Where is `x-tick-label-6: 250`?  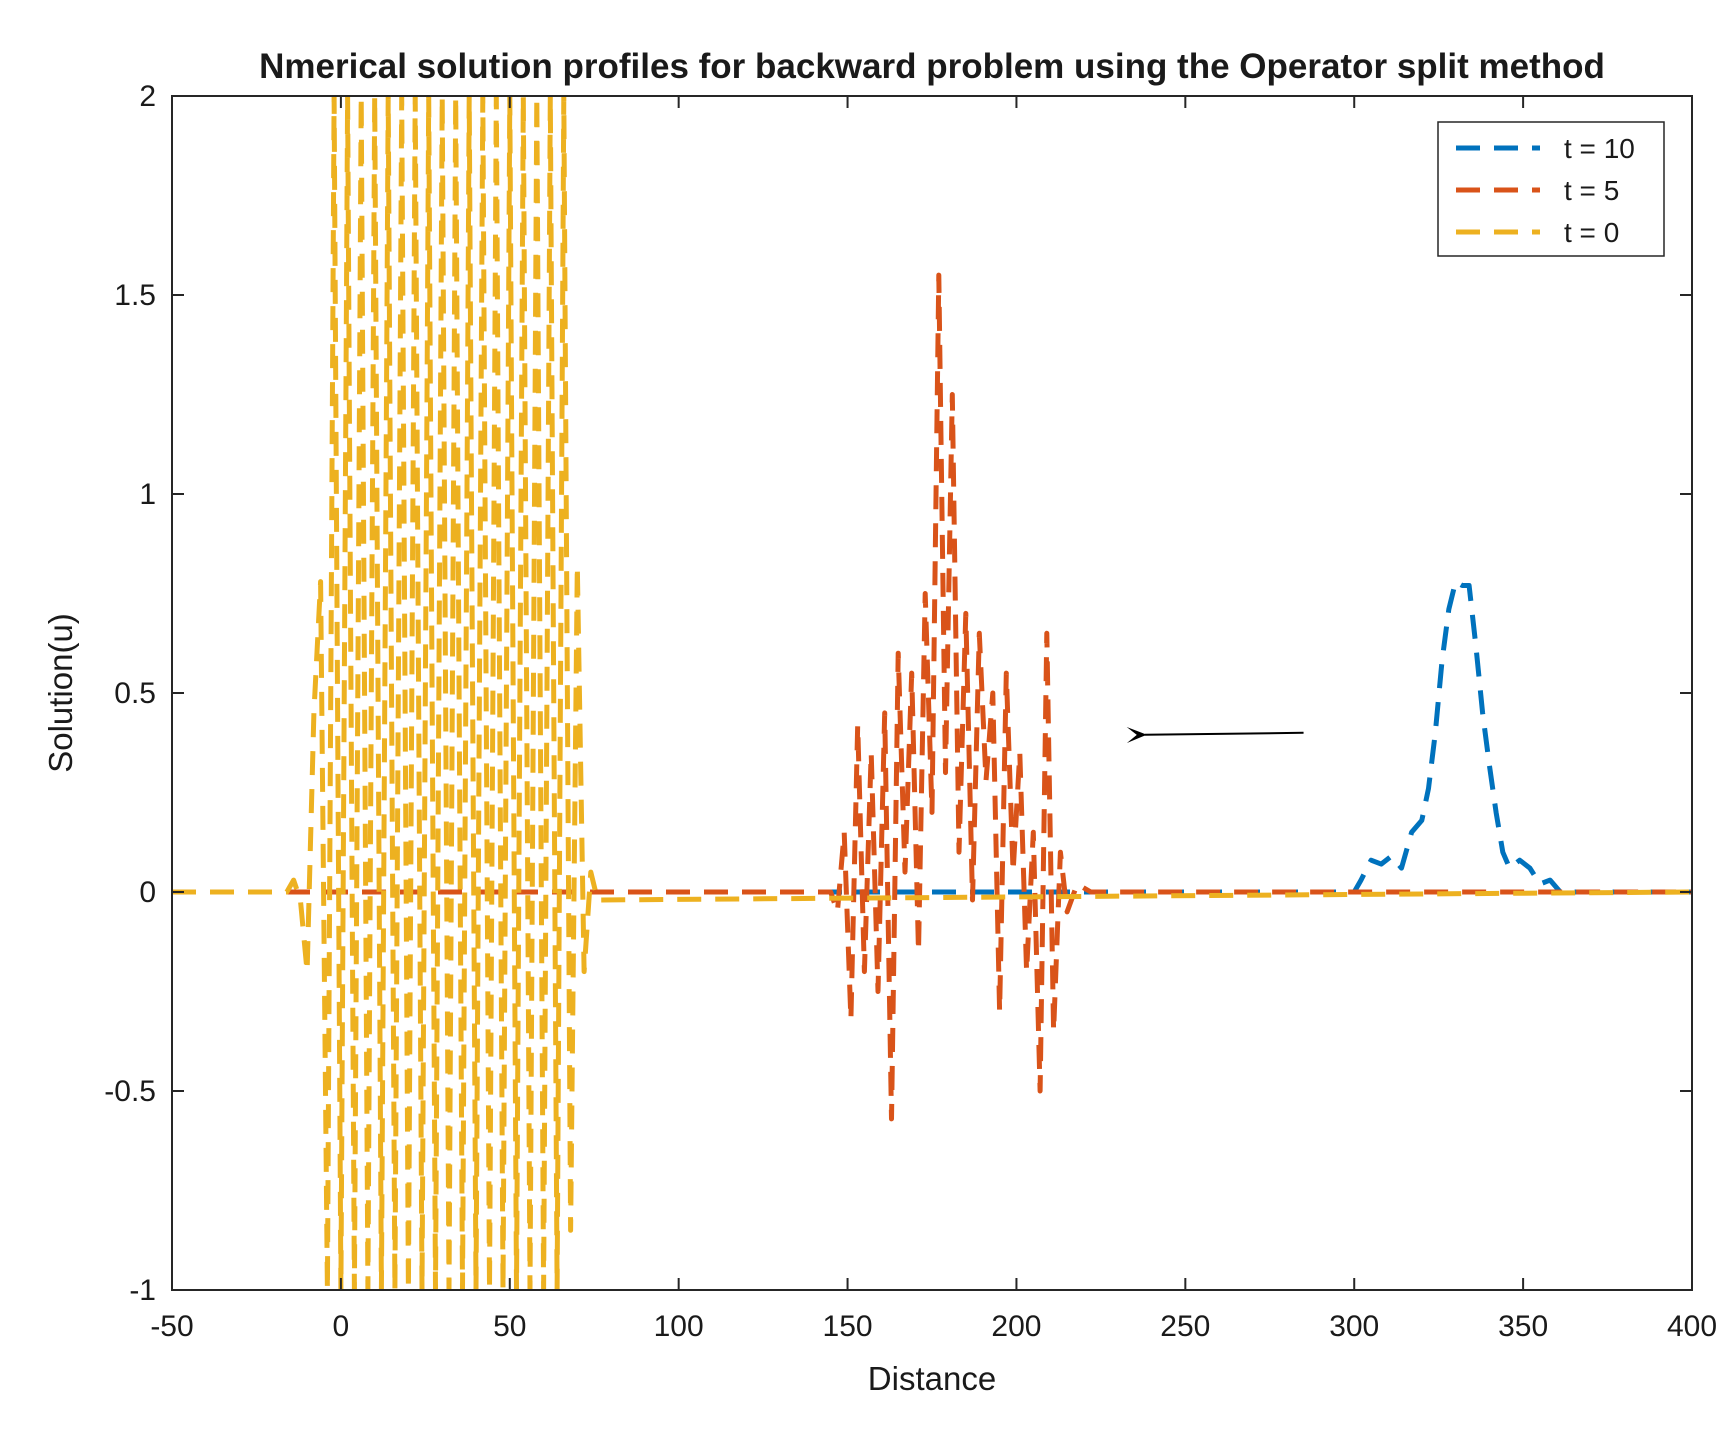 x-tick-label-6: 250 is located at coordinates (1185, 1326).